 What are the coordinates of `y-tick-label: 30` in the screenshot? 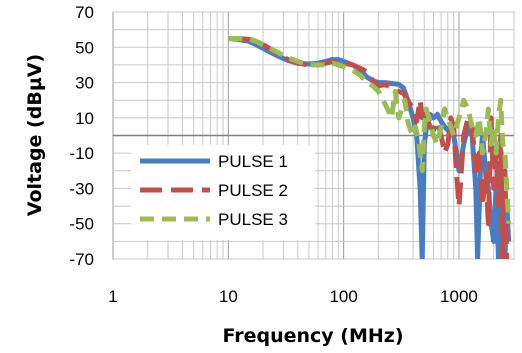 It's located at (84, 83).